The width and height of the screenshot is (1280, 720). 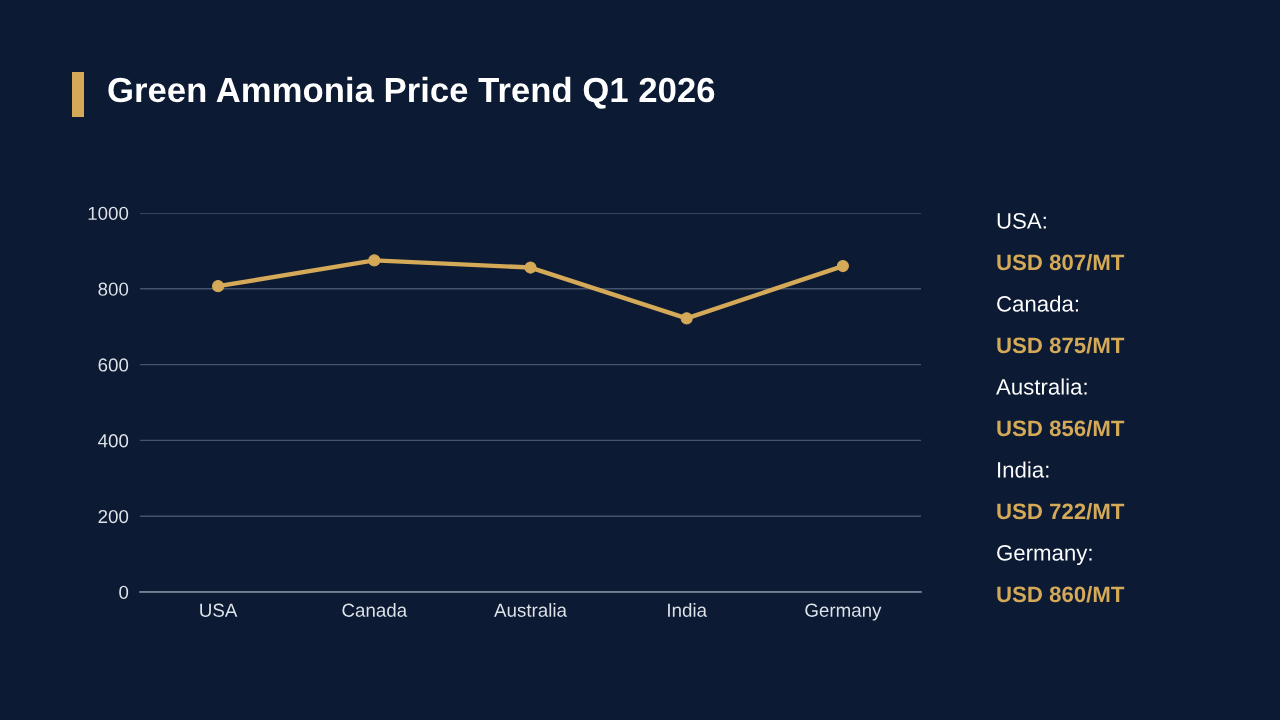 What do you see at coordinates (688, 610) in the screenshot?
I see `x-tick-label: India` at bounding box center [688, 610].